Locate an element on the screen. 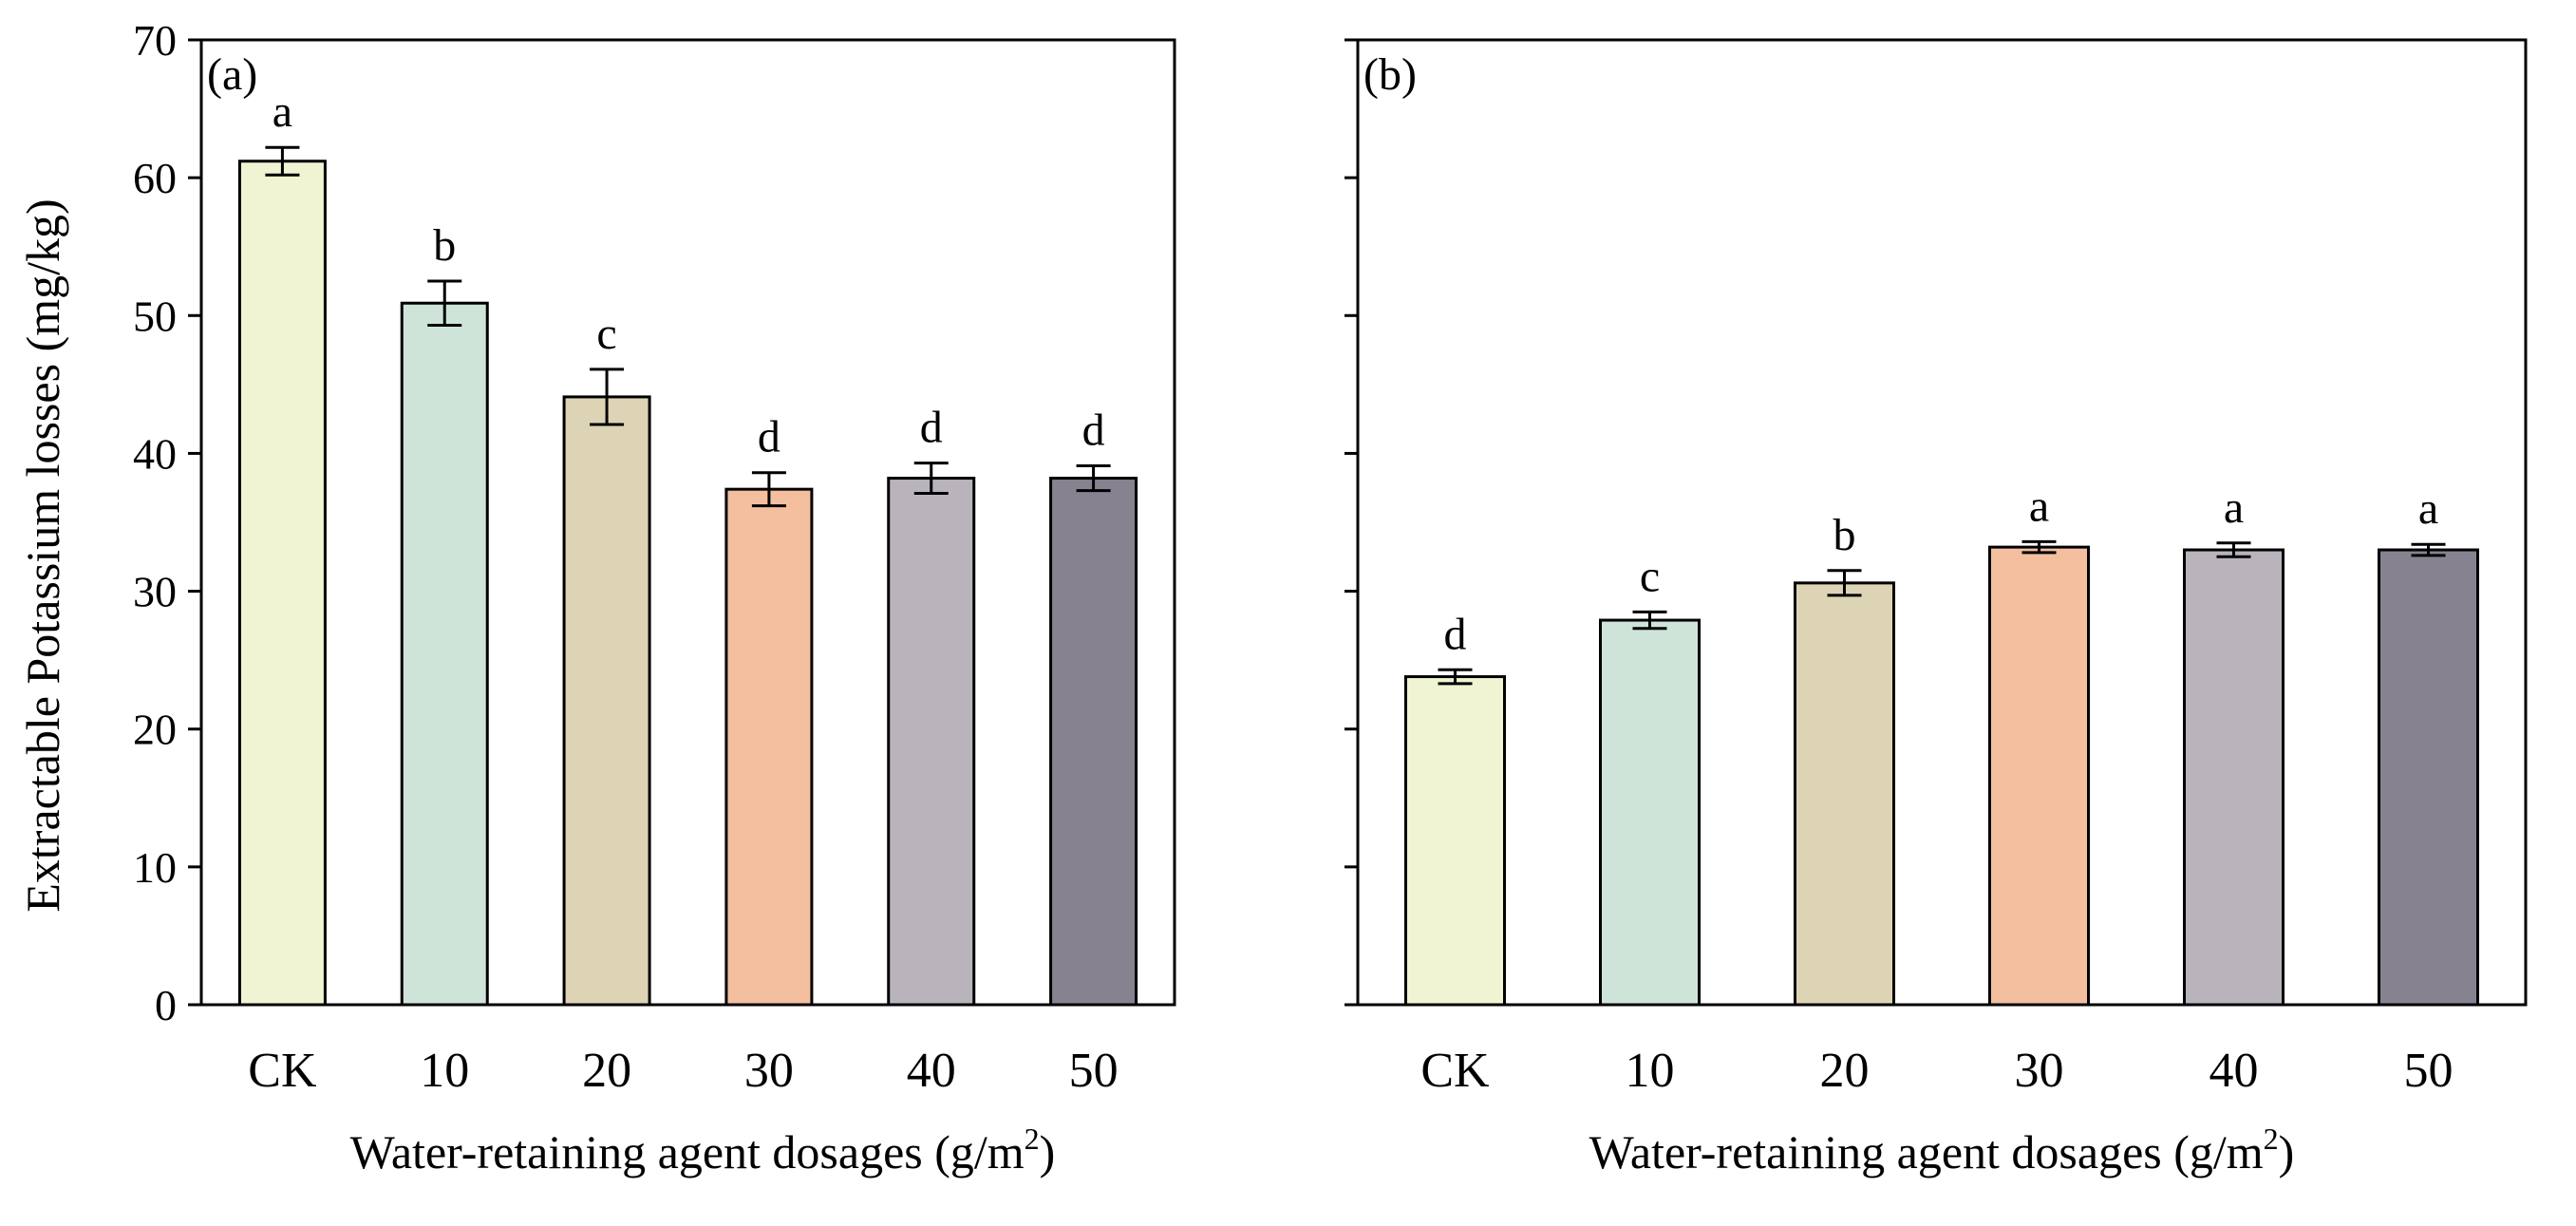 The image size is (2576, 1226). panel-label: (a) is located at coordinates (232, 74).